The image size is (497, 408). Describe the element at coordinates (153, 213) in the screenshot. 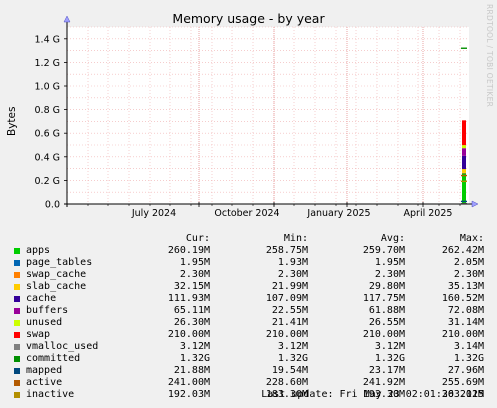

I see `x-tick-label: July 2024` at that location.